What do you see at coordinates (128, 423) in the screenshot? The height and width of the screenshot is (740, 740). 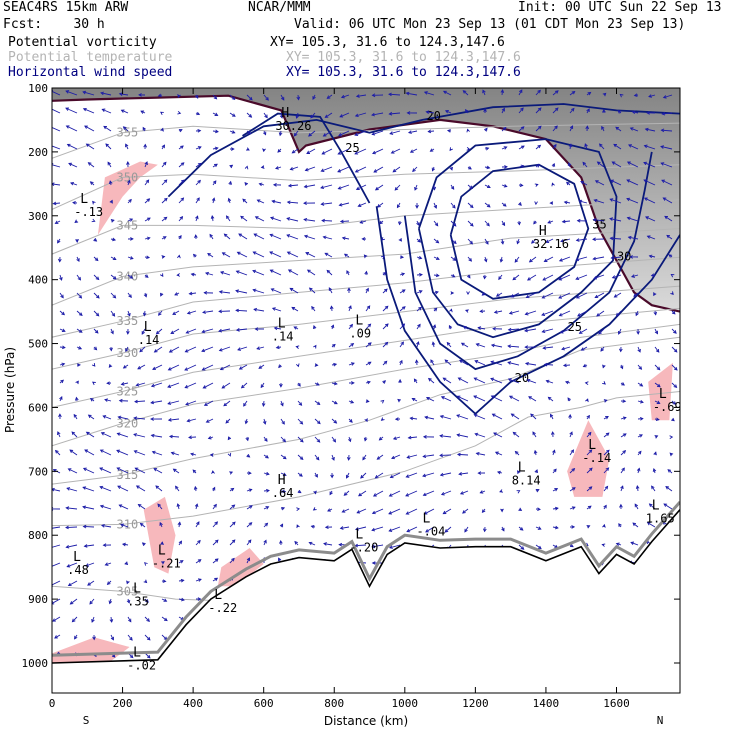 I see `theta-label: 320` at bounding box center [128, 423].